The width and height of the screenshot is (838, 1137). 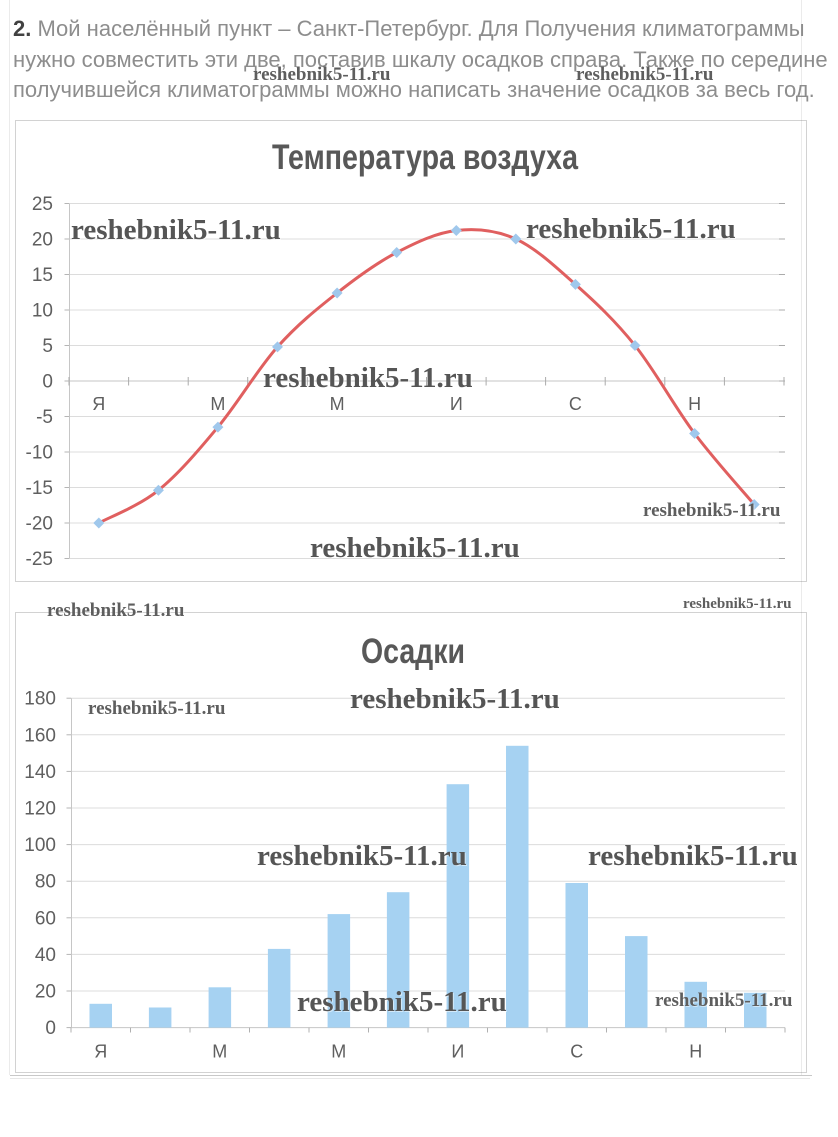 I want to click on svg-text: 10, so click(x=42, y=311).